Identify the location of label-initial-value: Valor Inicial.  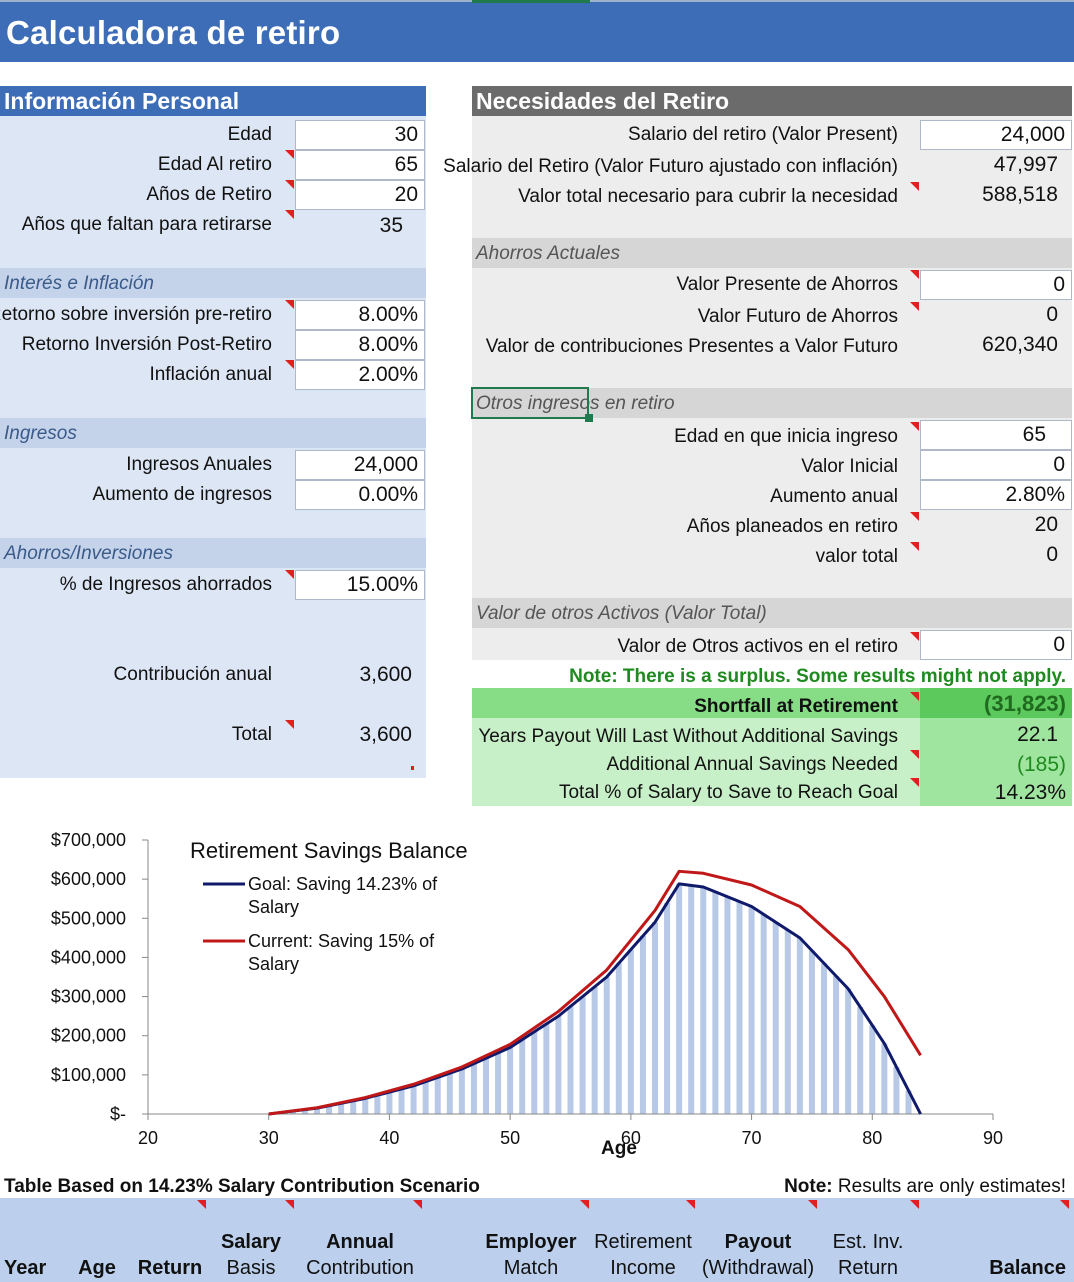
(849, 466).